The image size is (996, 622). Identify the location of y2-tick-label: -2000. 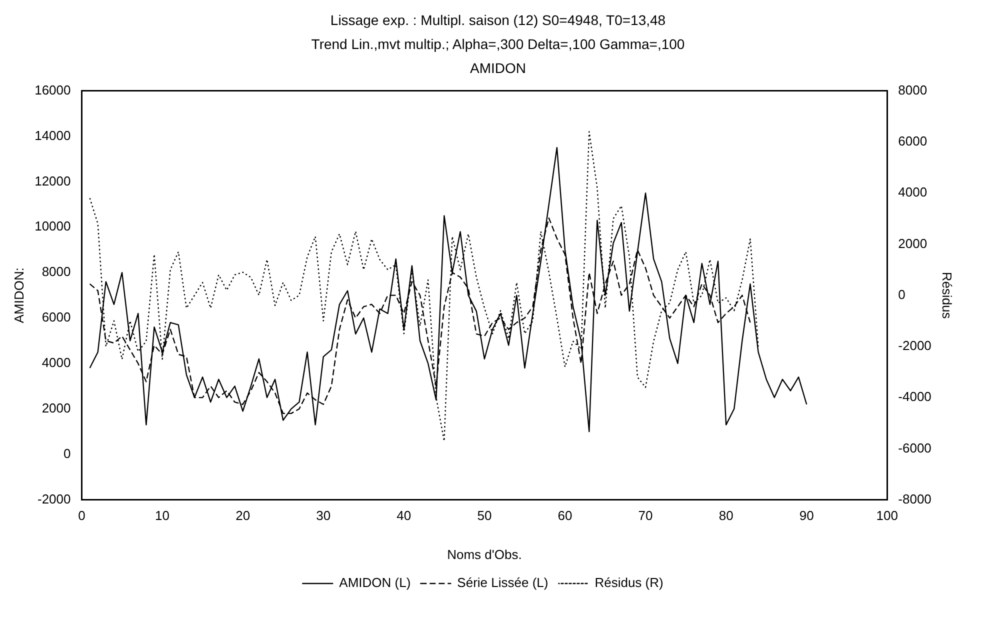
(915, 346).